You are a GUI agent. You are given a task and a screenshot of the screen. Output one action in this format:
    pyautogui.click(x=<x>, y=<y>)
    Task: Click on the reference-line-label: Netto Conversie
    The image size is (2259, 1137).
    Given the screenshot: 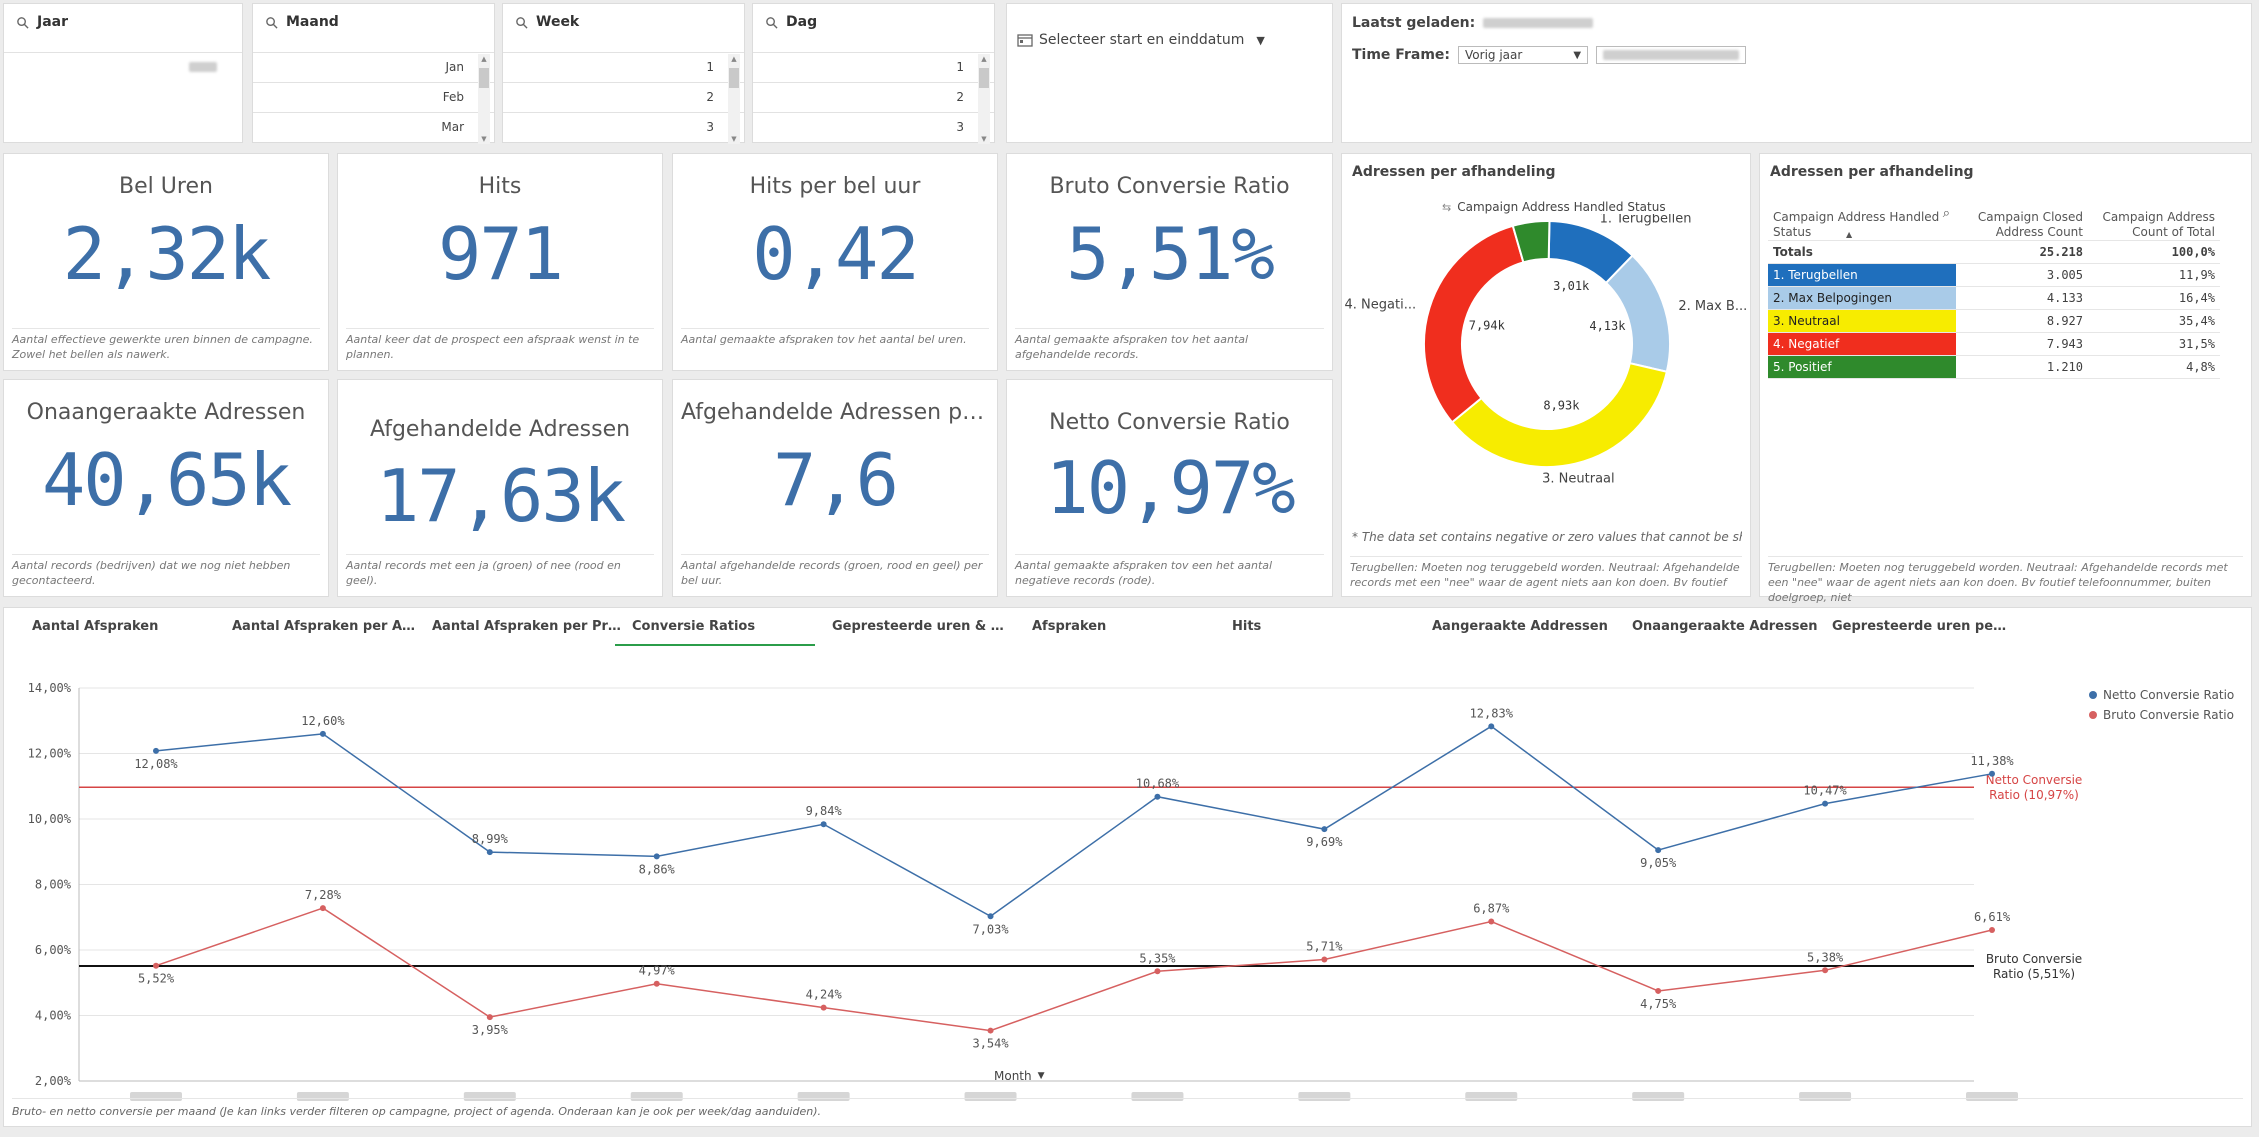 What is the action you would take?
    pyautogui.click(x=2034, y=780)
    